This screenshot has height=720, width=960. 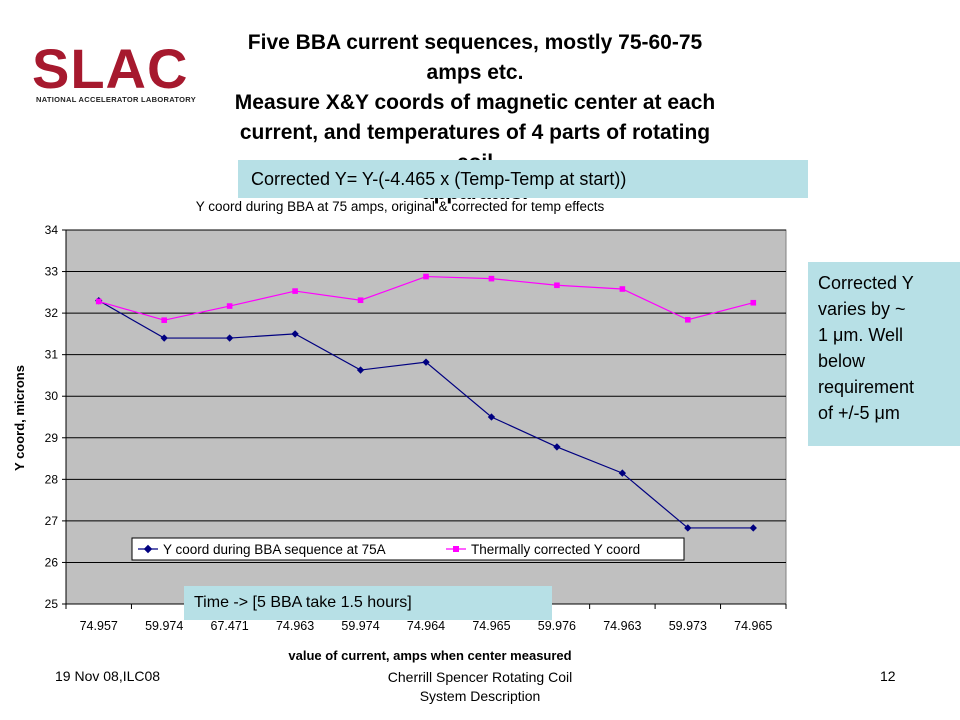 I want to click on footer-date: 19 Nov 08,ILC08, so click(x=108, y=676).